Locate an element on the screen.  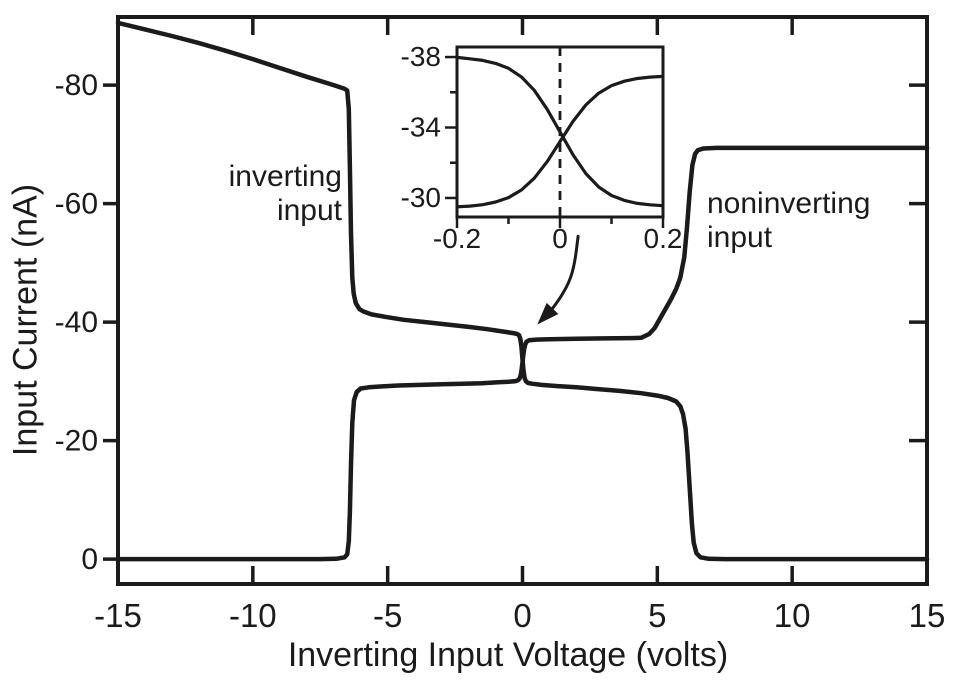
y-tick-label: -60 is located at coordinates (76, 204).